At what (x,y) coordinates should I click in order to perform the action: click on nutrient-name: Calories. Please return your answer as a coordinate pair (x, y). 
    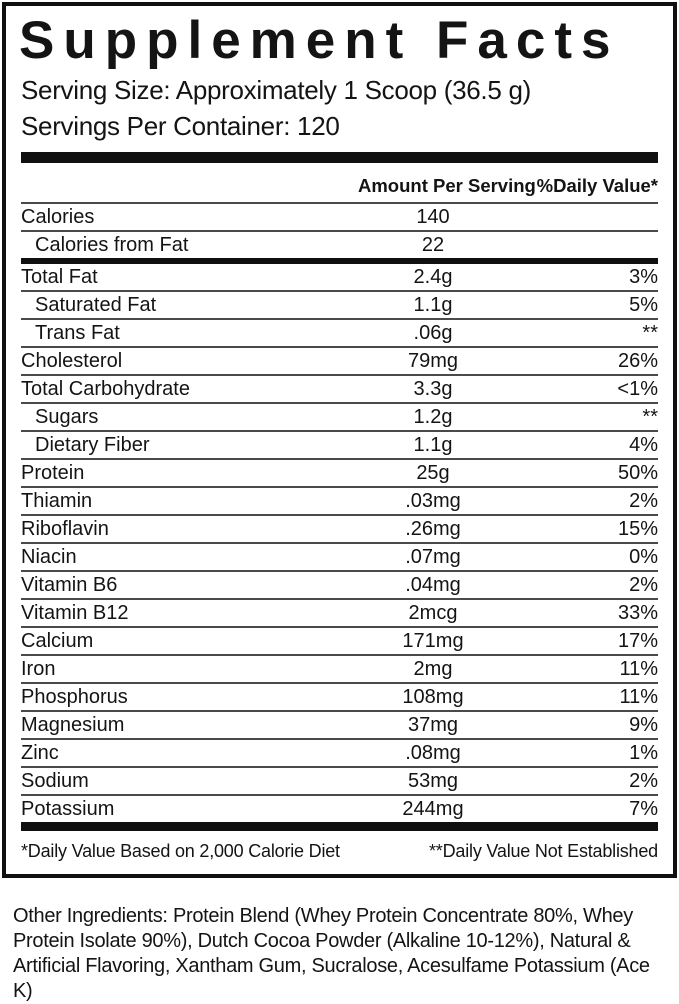
    Looking at the image, I should click on (58, 217).